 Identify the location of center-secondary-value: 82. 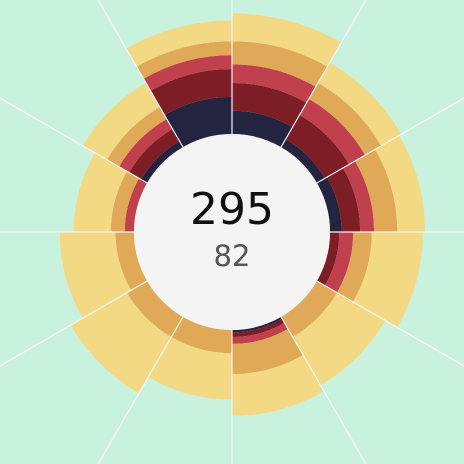
(232, 256).